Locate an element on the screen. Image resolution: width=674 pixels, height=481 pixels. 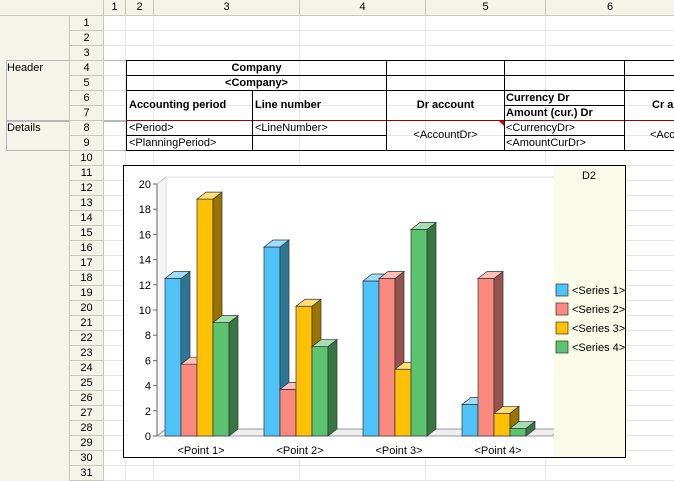
row-header-12: 12 is located at coordinates (87, 188).